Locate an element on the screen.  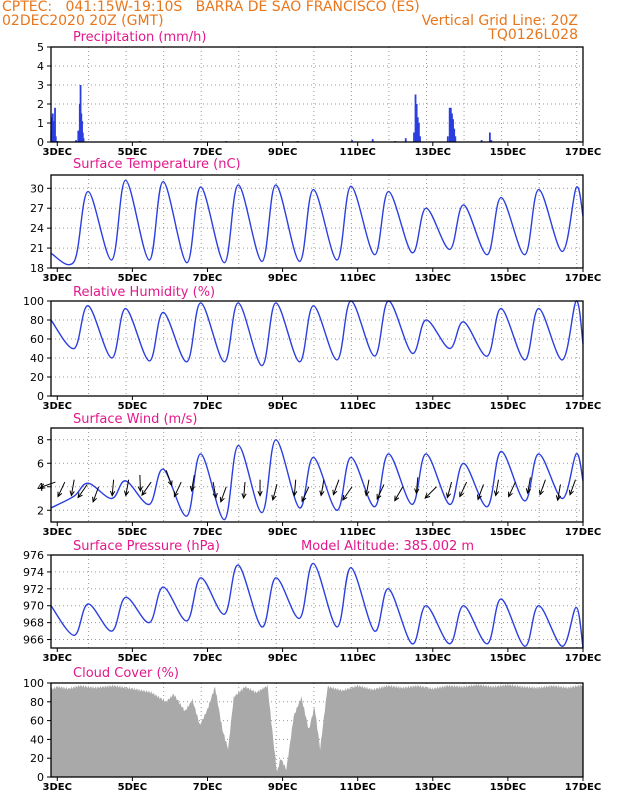
y-tick-label: 2 is located at coordinates (40, 104).